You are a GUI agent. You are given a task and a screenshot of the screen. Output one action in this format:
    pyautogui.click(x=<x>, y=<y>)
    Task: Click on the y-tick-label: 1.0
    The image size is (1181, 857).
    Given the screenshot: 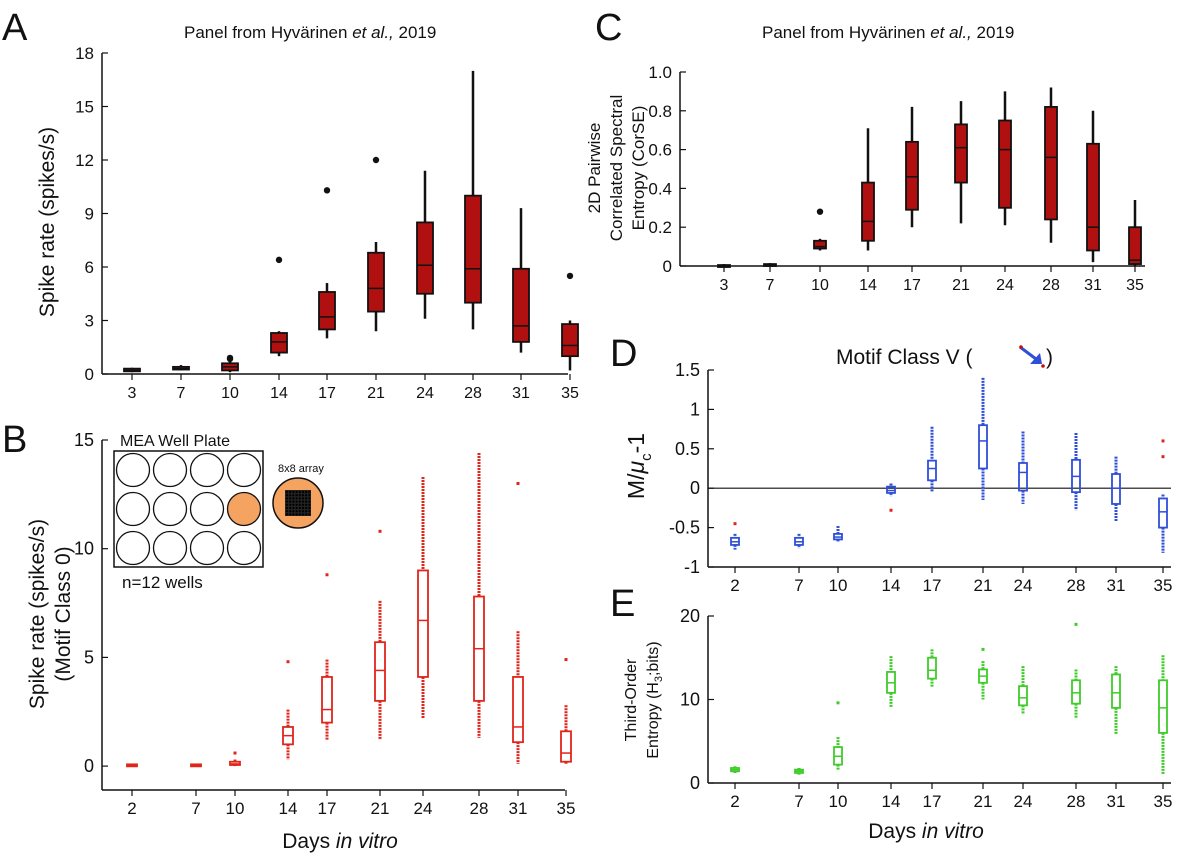 What is the action you would take?
    pyautogui.click(x=660, y=72)
    